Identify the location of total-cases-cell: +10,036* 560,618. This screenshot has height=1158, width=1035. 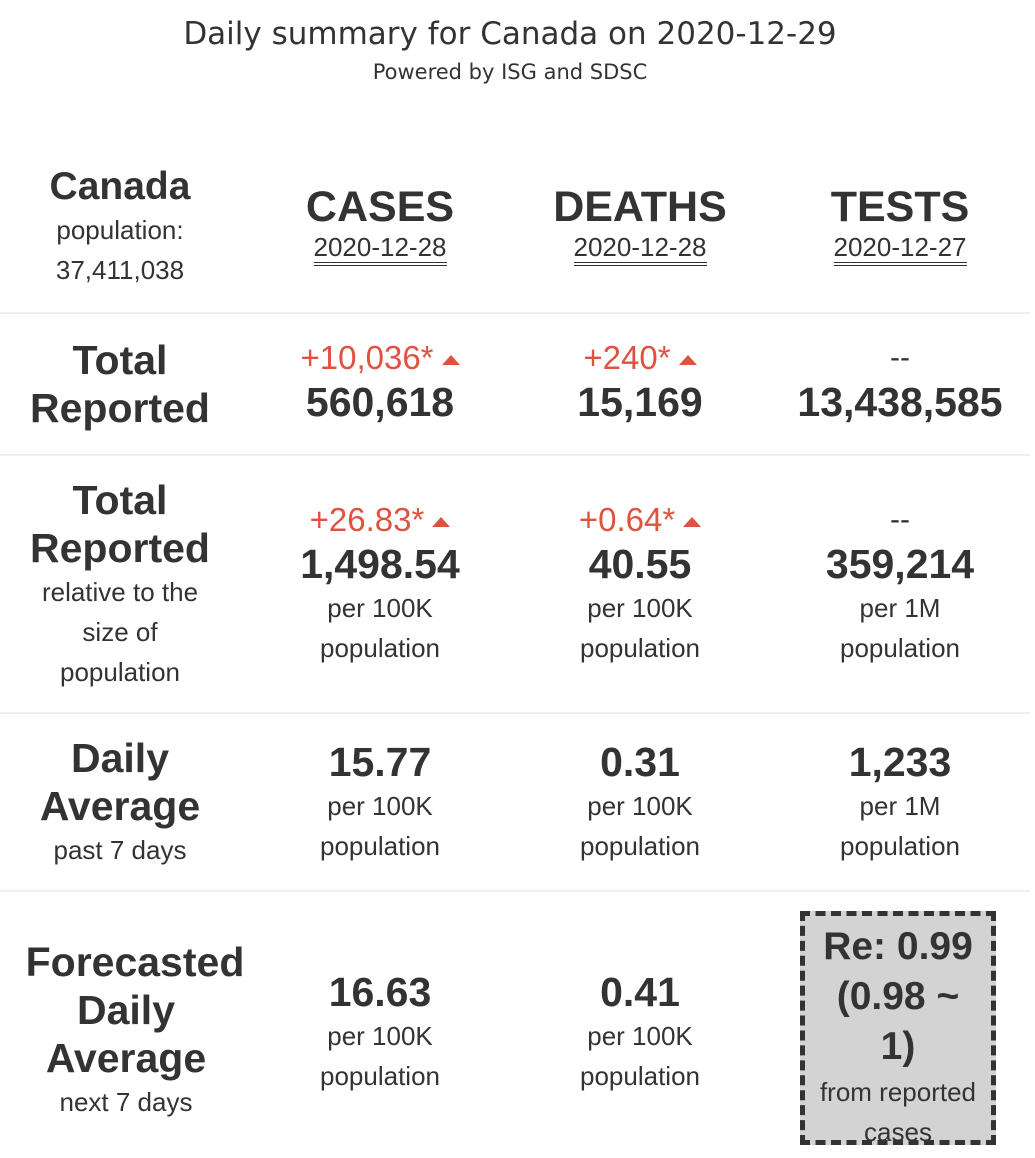
(380, 382).